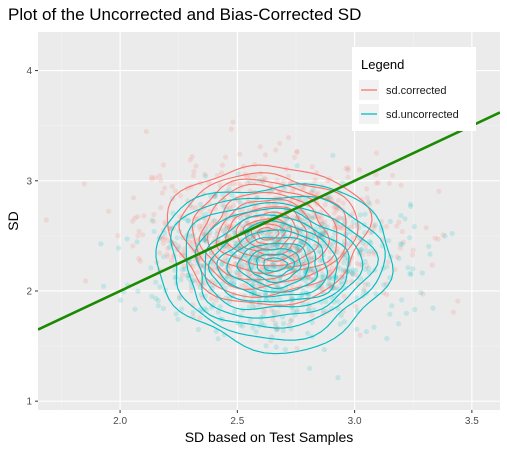 The height and width of the screenshot is (452, 507). I want to click on x-tick-label: 2.0, so click(120, 421).